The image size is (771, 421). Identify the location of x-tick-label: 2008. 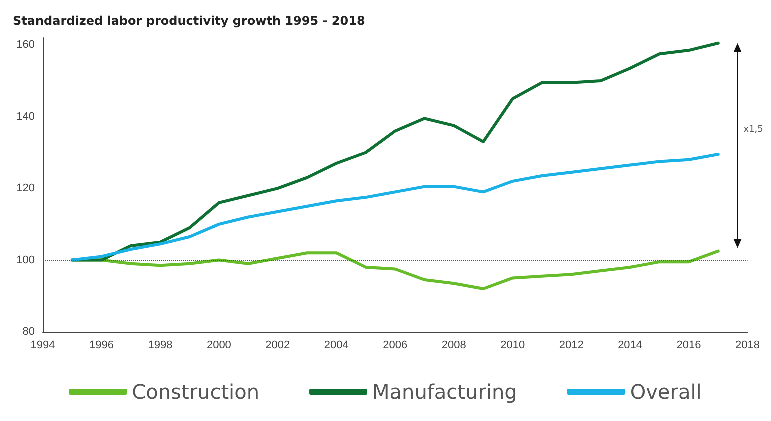
(454, 346).